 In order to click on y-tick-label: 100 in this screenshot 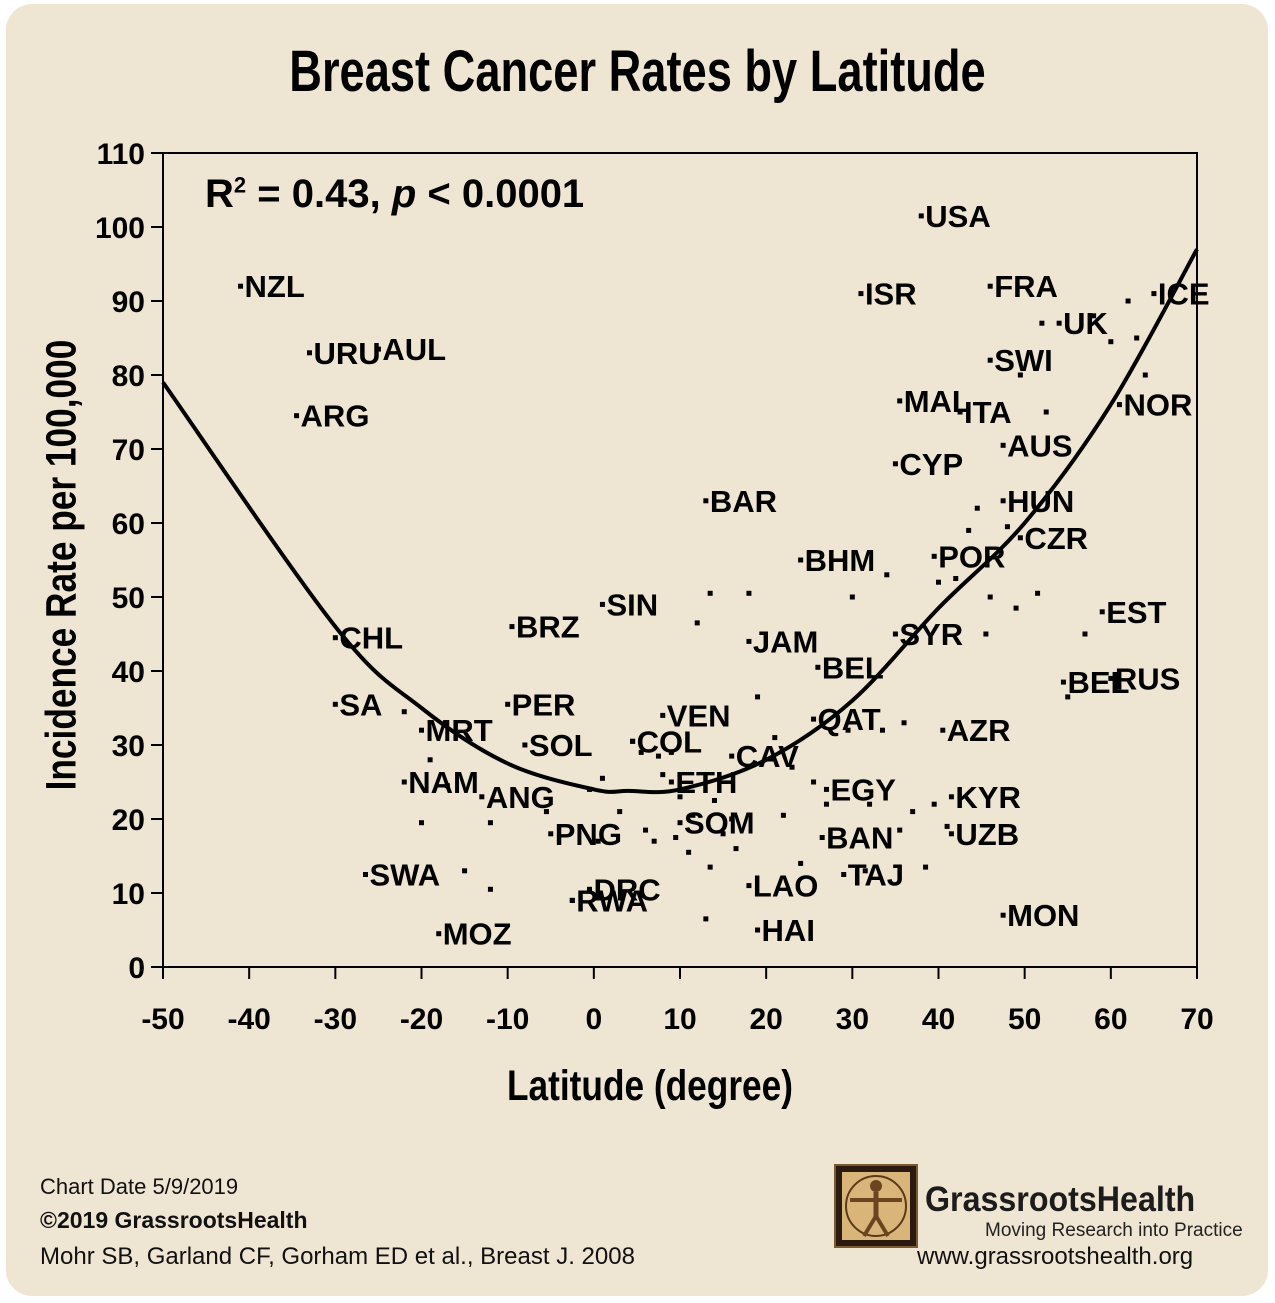, I will do `click(120, 228)`.